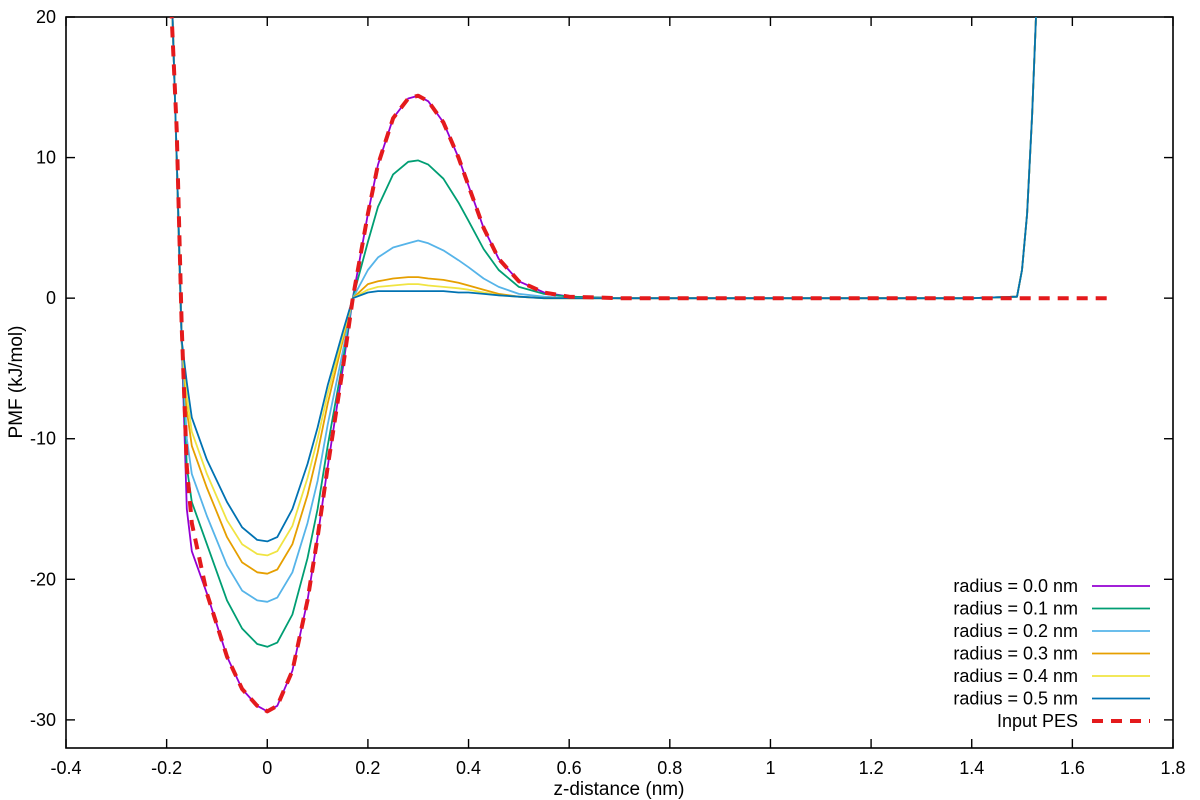 This screenshot has height=800, width=1200. What do you see at coordinates (619, 789) in the screenshot?
I see `x-axis-label: z-distance (nm)` at bounding box center [619, 789].